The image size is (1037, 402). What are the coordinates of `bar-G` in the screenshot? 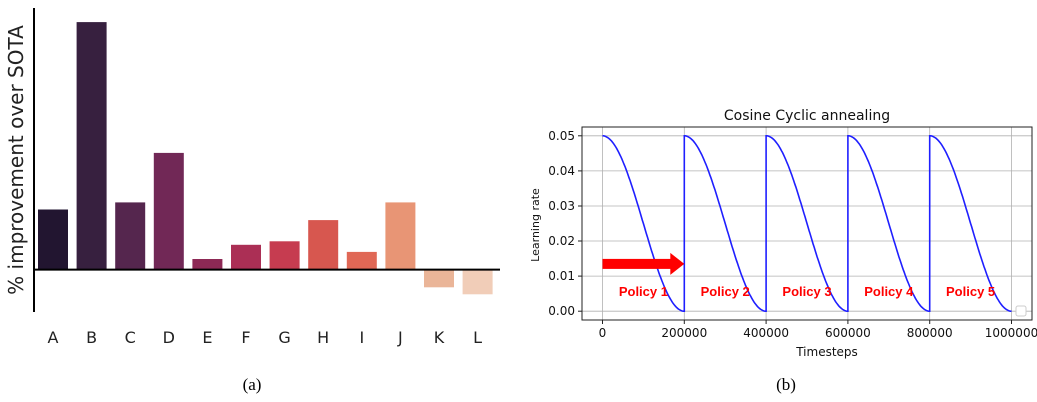 It's located at (284, 255).